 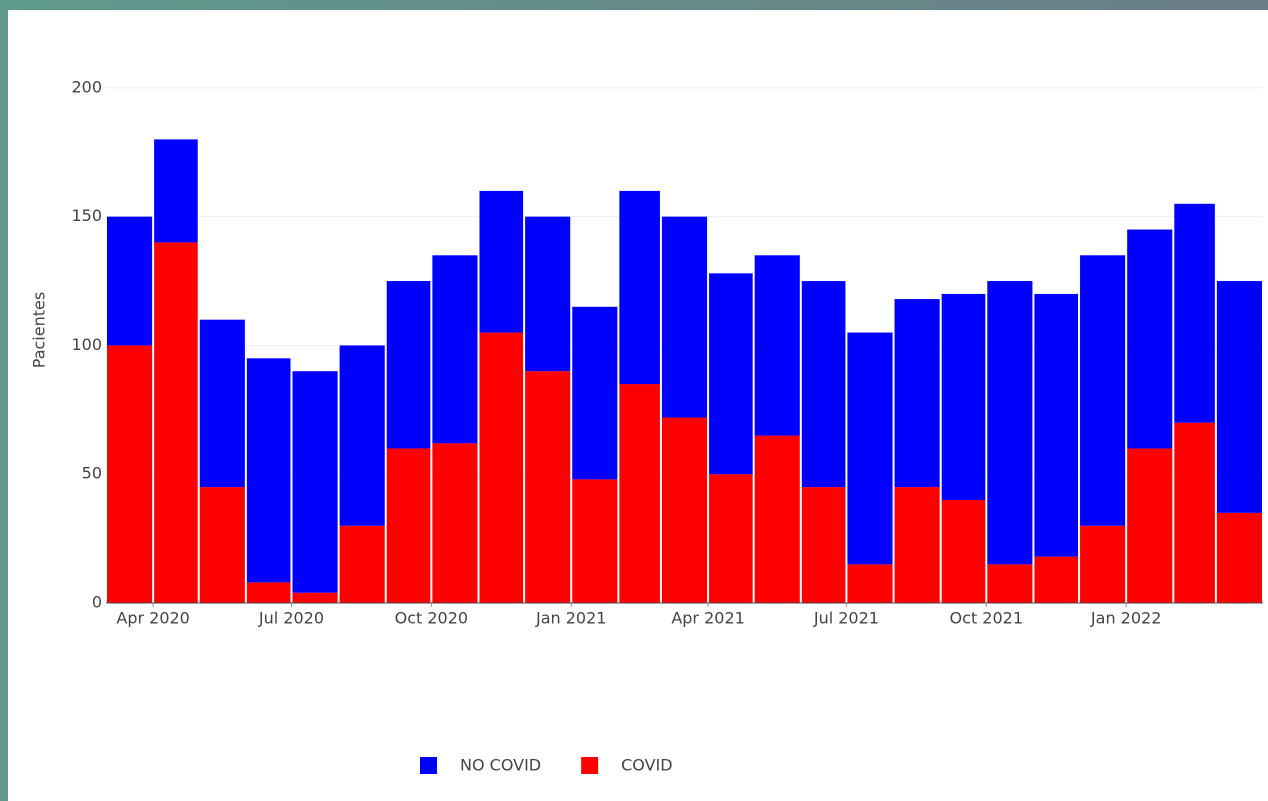 I want to click on y-tick-label: 50, so click(x=92, y=473).